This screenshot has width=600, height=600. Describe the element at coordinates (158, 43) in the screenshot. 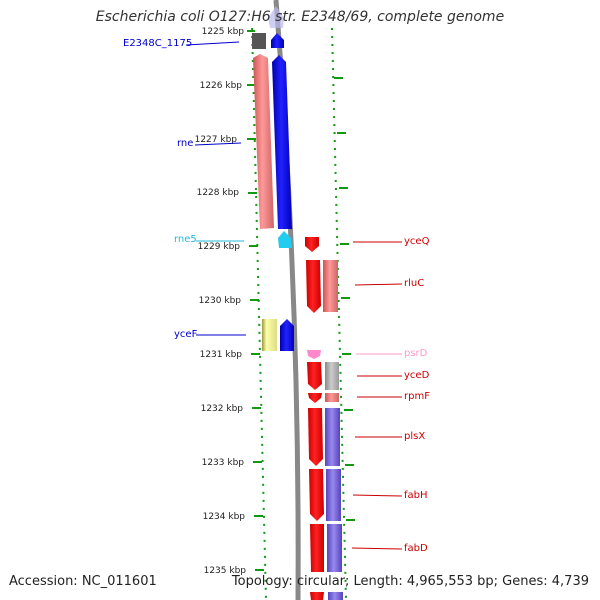

I see `gene-label-e2348c-1175: E2348C_1175` at that location.